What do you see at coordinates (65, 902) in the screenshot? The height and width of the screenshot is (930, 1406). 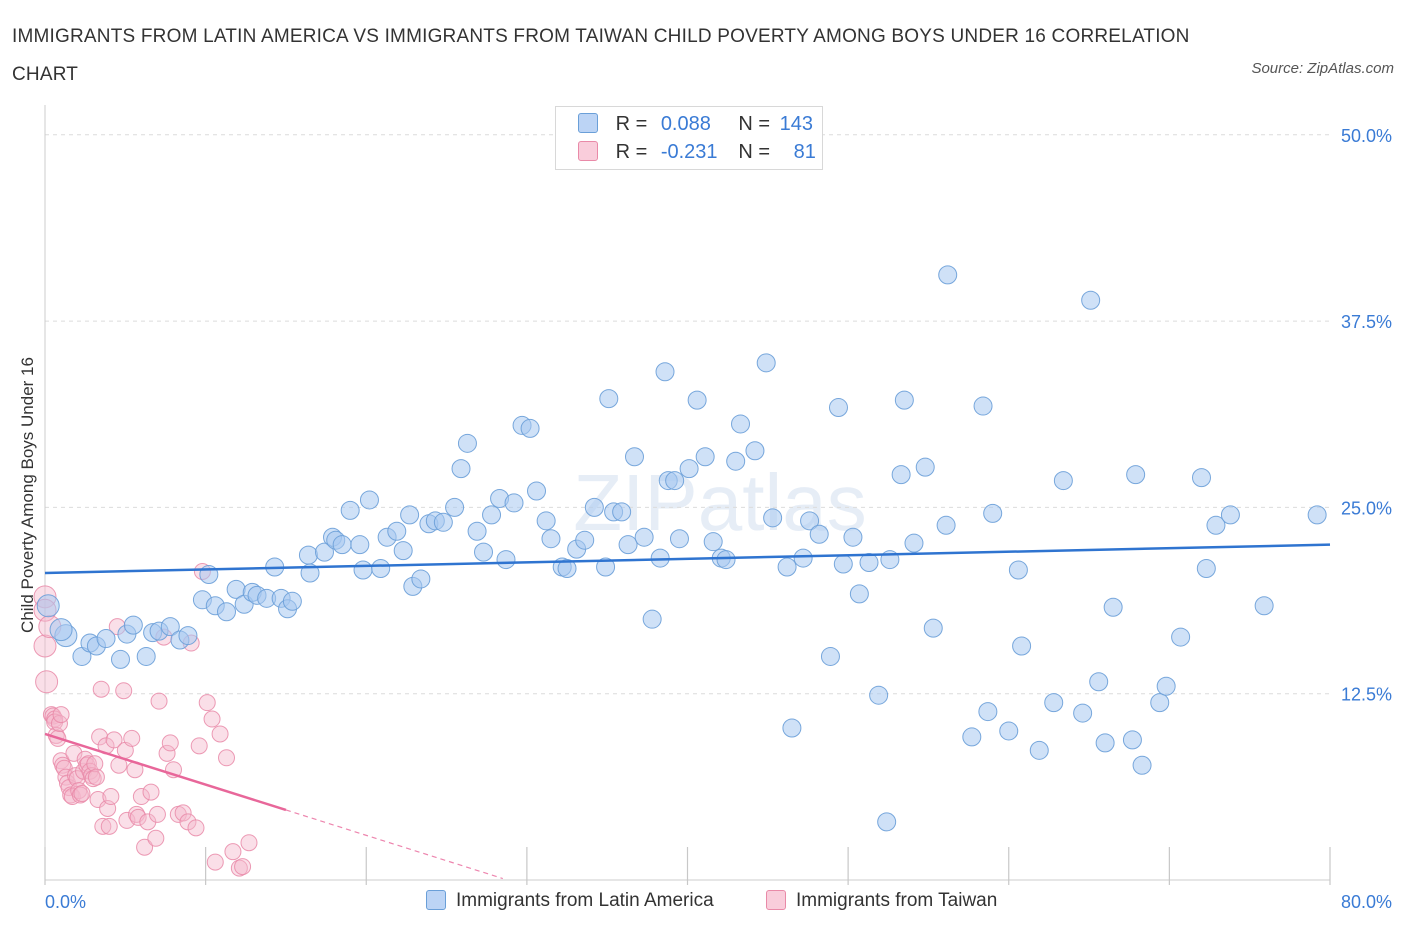 I see `x-tick-label: 0.0%` at bounding box center [65, 902].